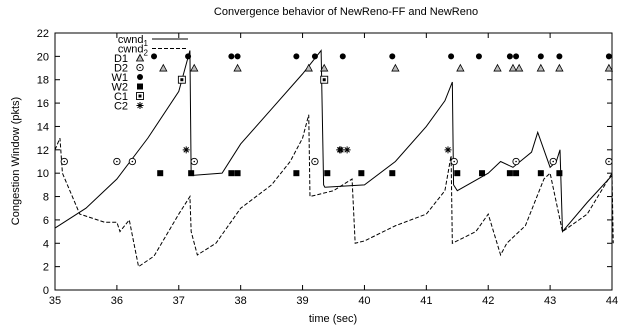 Image resolution: width=620 pixels, height=328 pixels. What do you see at coordinates (120, 78) in the screenshot?
I see `legend-label-w1: W1` at bounding box center [120, 78].